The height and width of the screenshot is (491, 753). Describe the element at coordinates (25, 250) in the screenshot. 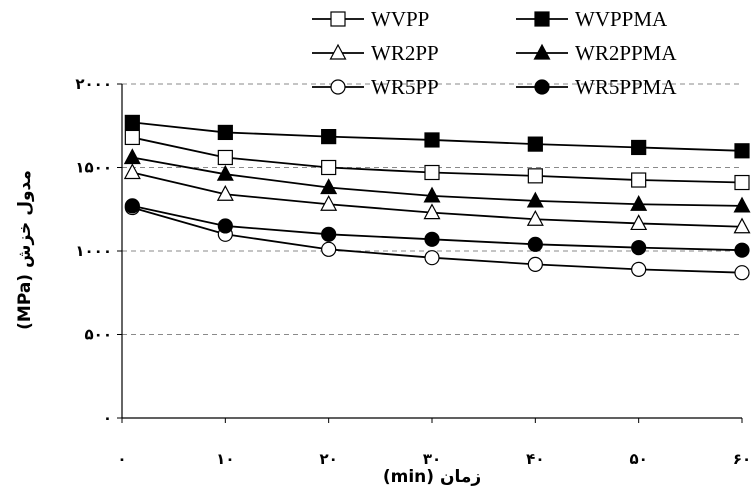

I see `y-axis-title: مدول خزش (MPa)` at that location.